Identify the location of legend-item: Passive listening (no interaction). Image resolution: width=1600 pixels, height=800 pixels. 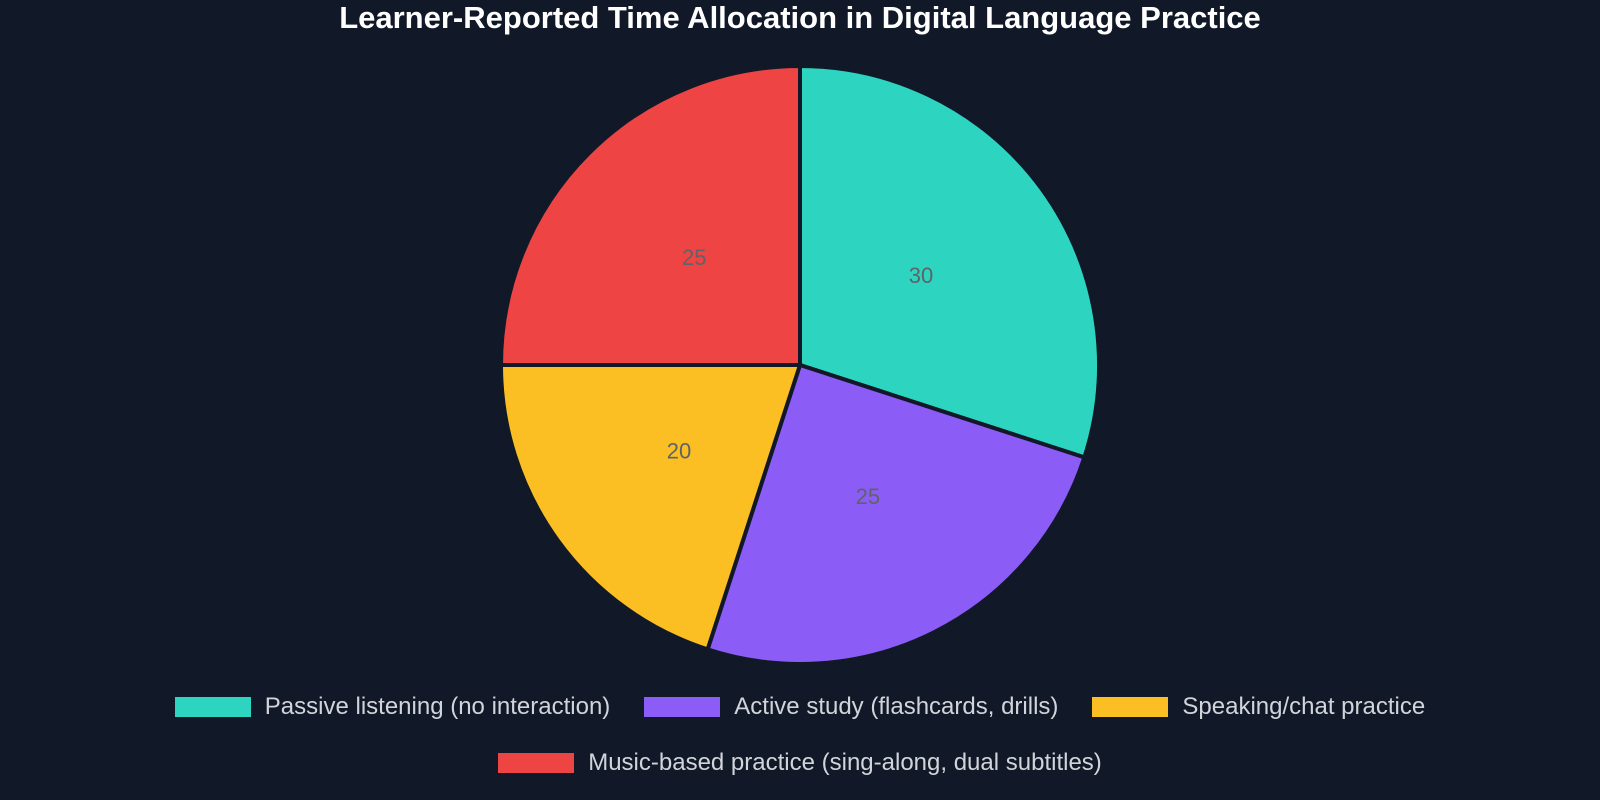
(392, 707).